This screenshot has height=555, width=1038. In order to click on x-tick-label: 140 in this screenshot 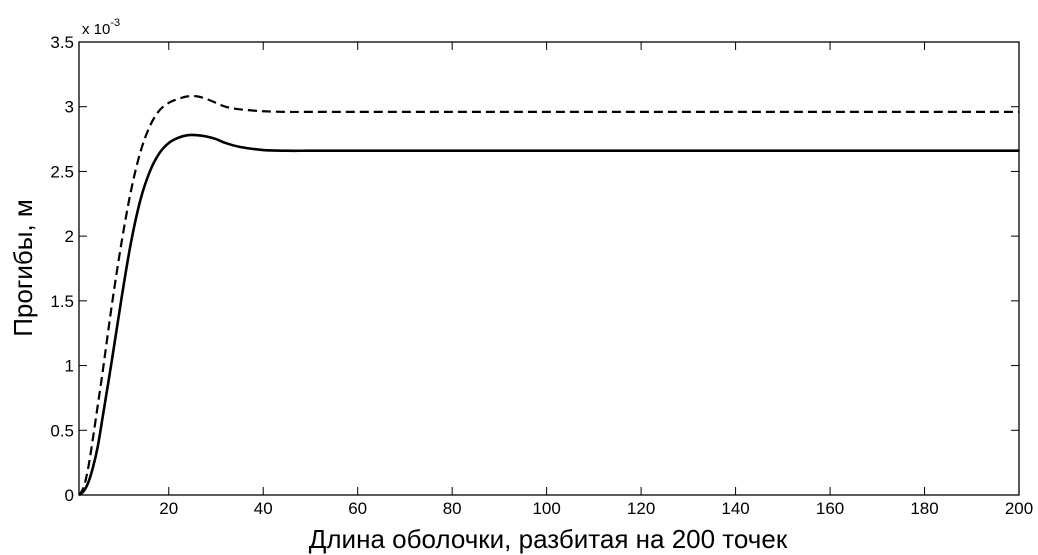, I will do `click(735, 508)`.